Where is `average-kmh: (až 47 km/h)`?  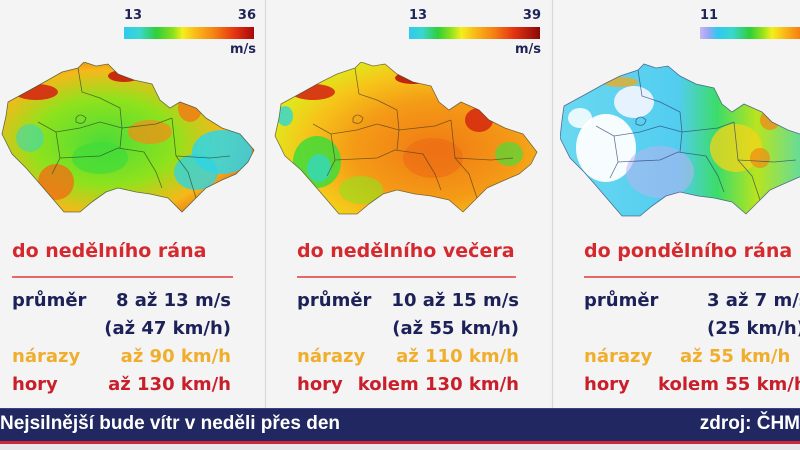 average-kmh: (až 47 km/h) is located at coordinates (167, 328).